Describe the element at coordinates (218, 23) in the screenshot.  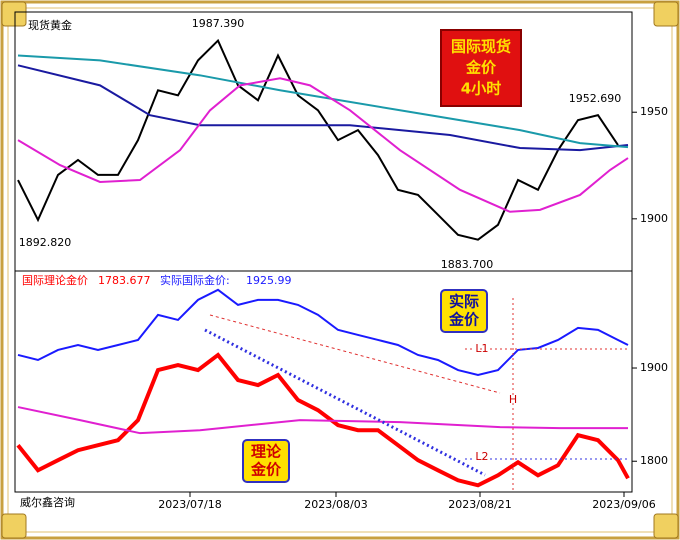
I see `label: 1987.390` at that location.